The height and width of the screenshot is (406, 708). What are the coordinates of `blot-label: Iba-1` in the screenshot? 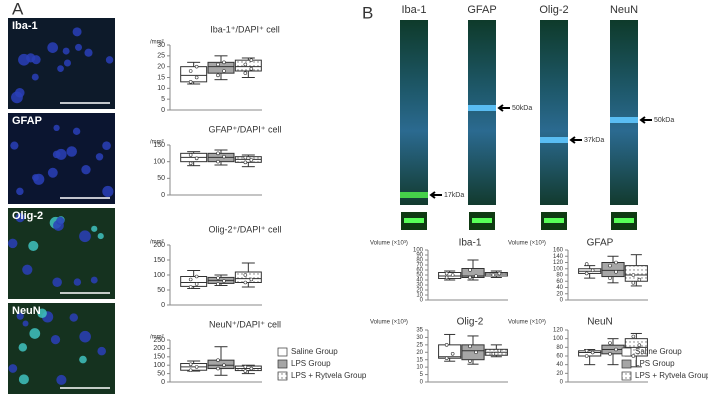 It's located at (413, 10).